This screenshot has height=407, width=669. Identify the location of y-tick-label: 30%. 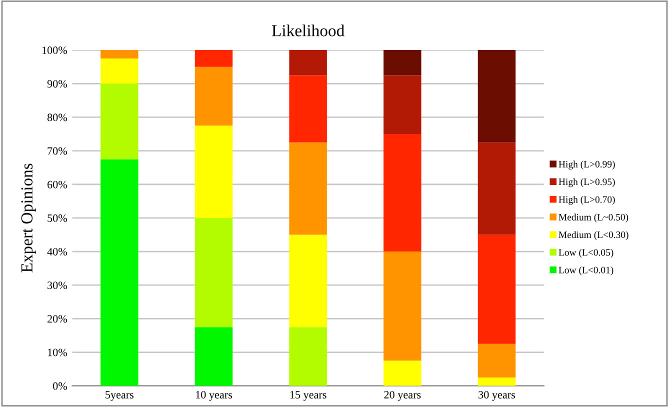
(58, 286).